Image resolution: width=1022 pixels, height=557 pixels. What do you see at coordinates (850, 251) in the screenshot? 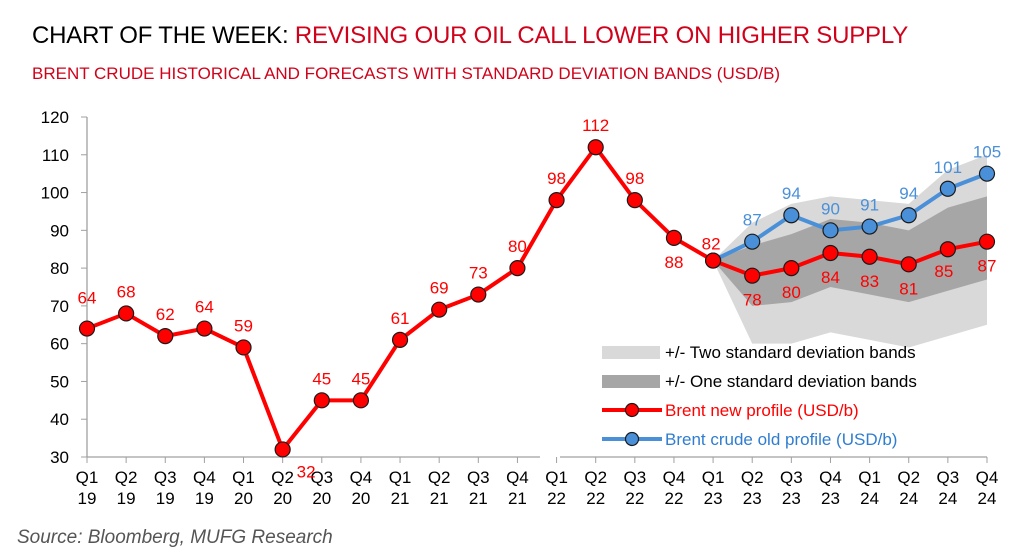
I see `bands-layer` at bounding box center [850, 251].